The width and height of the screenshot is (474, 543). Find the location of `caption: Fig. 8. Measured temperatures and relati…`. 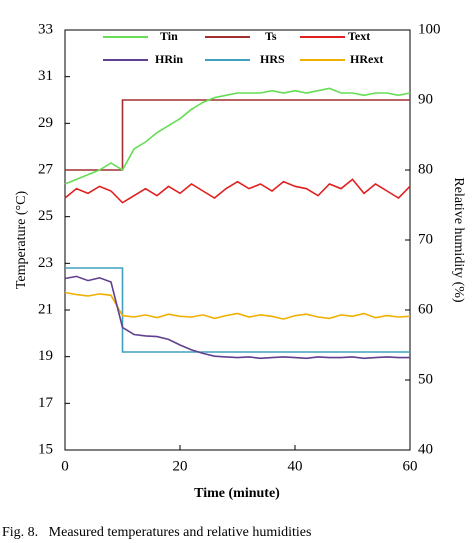

caption: Fig. 8. Measured temperatures and relati… is located at coordinates (156, 532).